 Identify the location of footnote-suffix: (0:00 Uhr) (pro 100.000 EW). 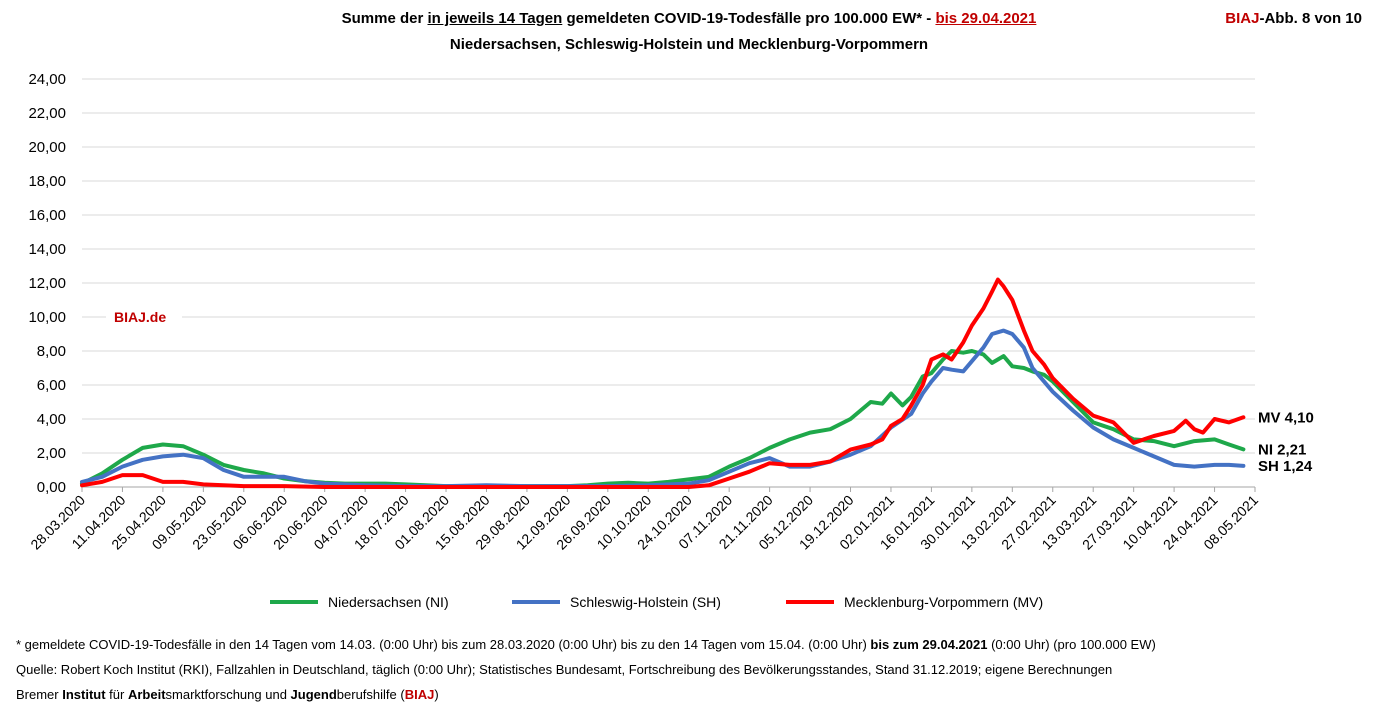
(1071, 644).